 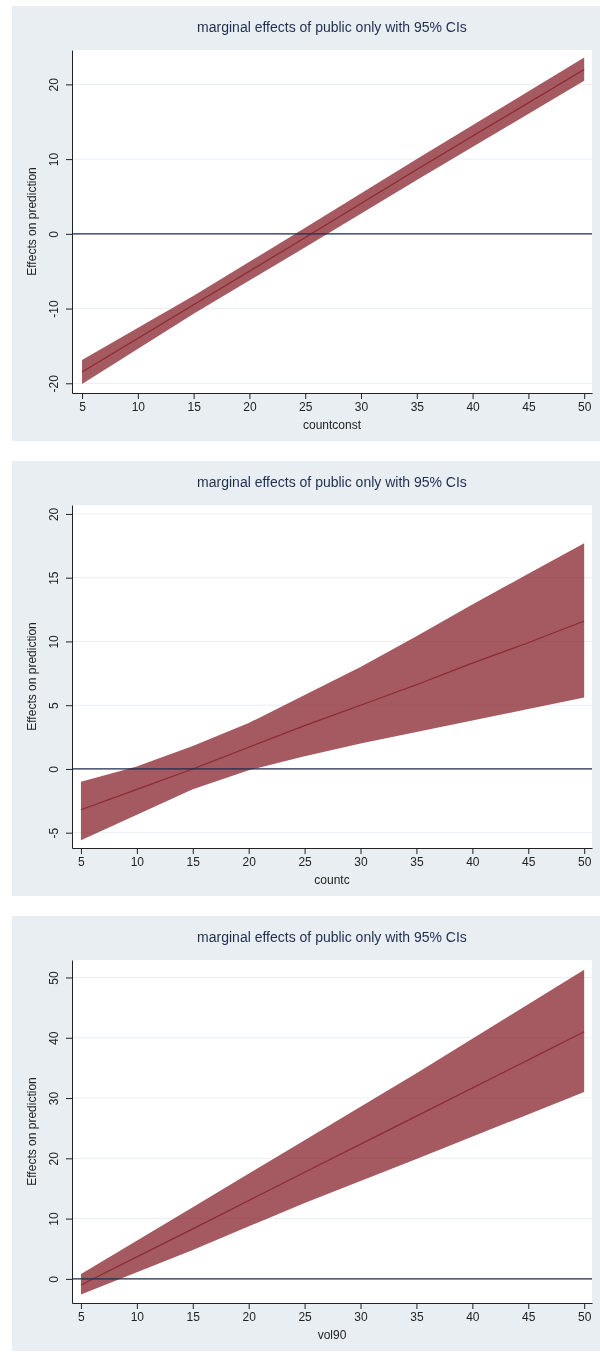 What do you see at coordinates (332, 425) in the screenshot?
I see `x-axis-title: countconst` at bounding box center [332, 425].